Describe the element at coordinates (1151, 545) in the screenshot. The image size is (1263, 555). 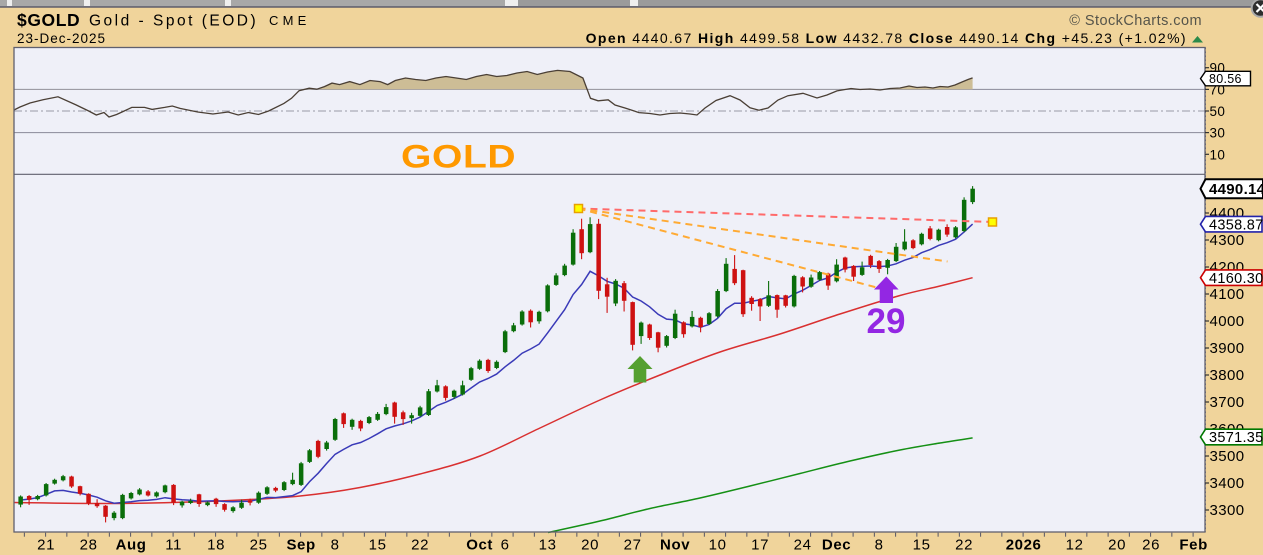
I see `svg-text: 26` at that location.